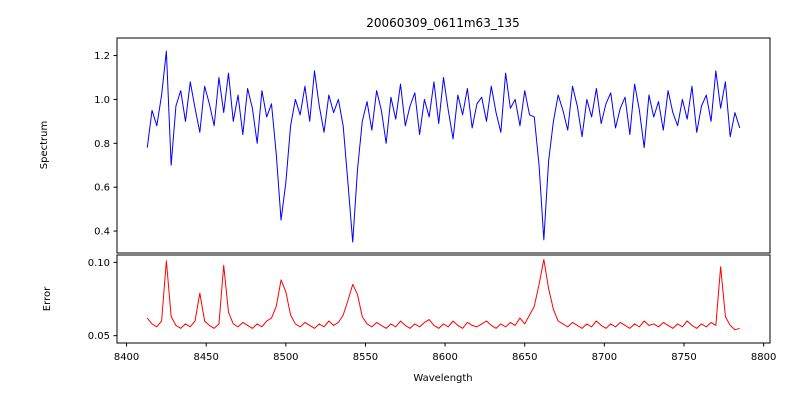 The width and height of the screenshot is (800, 404). What do you see at coordinates (763, 357) in the screenshot?
I see `x-tick-label: 8800` at bounding box center [763, 357].